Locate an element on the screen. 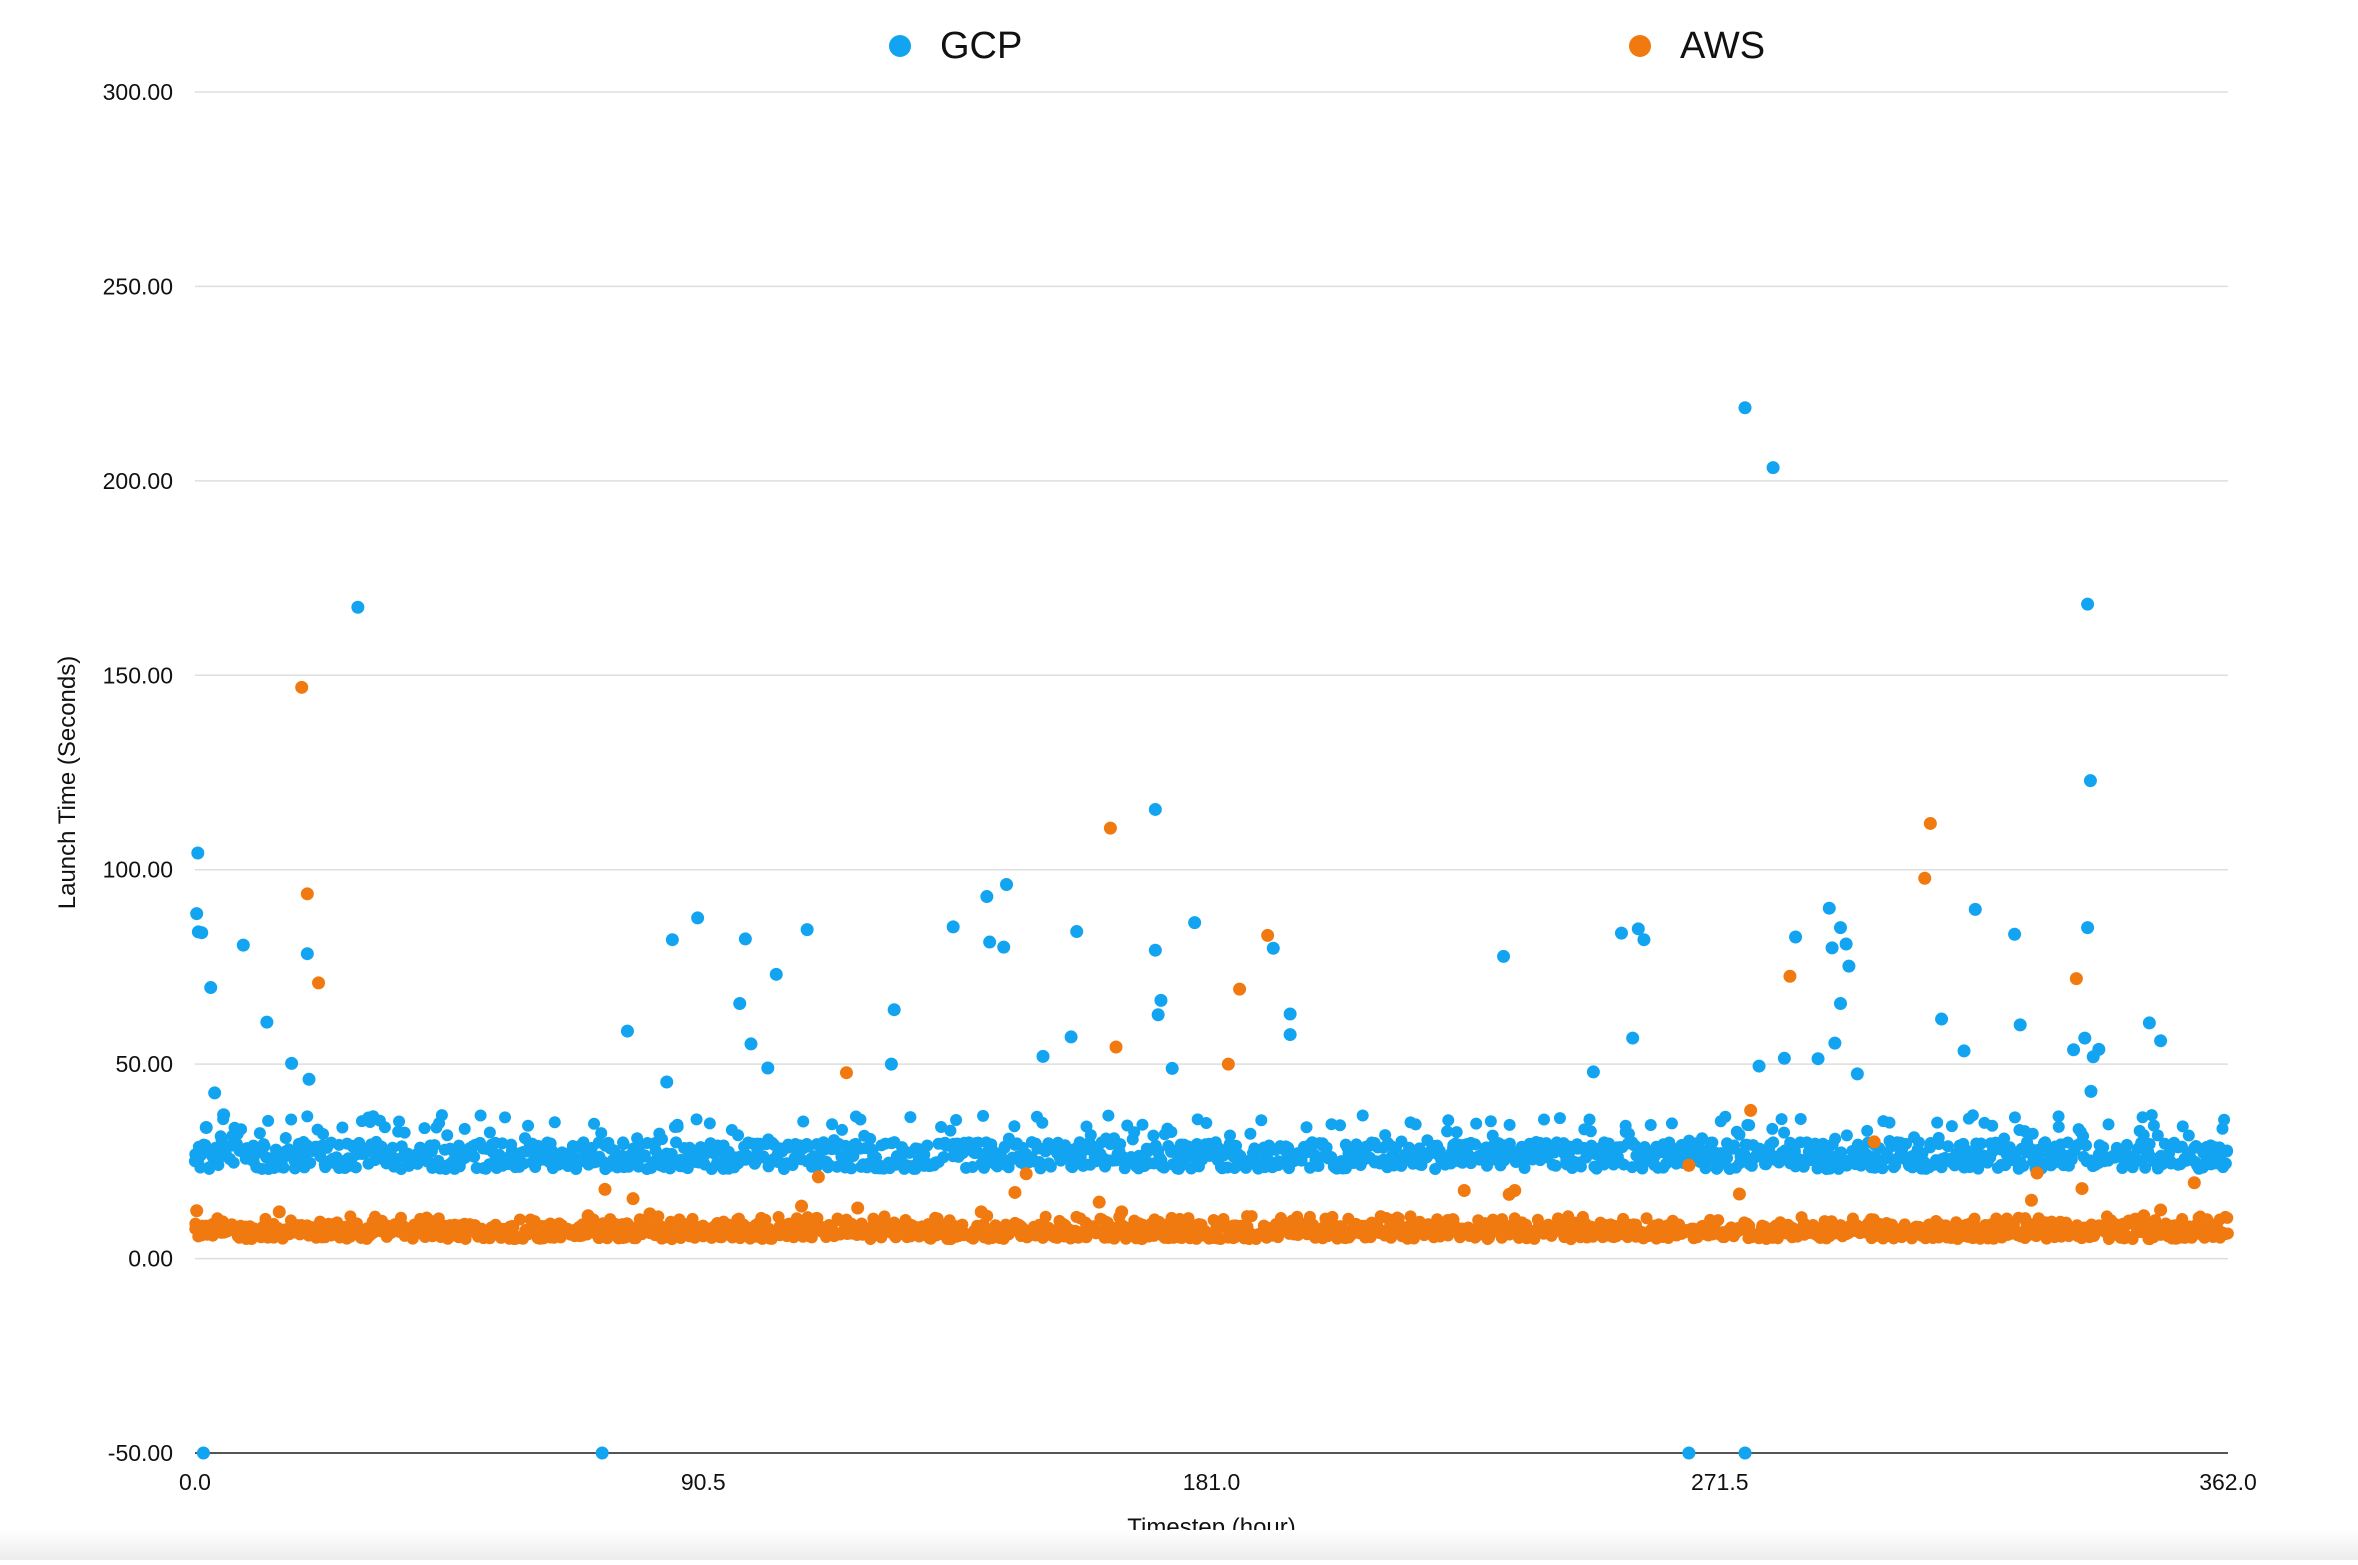 The height and width of the screenshot is (1565, 2358). x-tick-label: 362.0 is located at coordinates (2228, 1482).